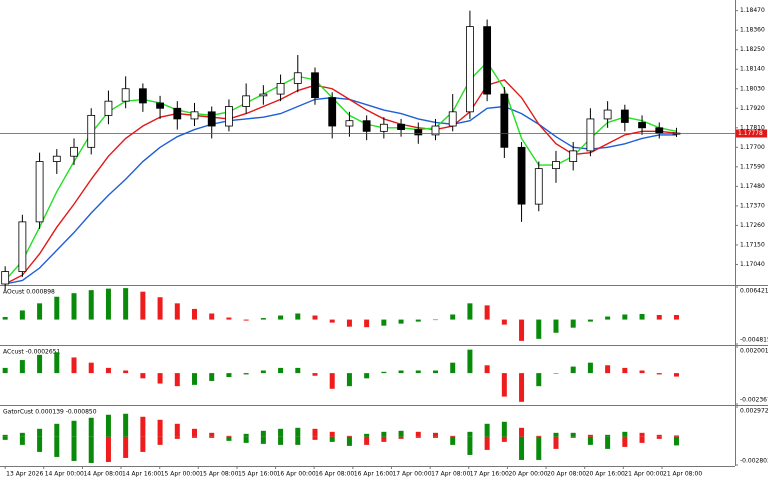  Describe the element at coordinates (411, 474) in the screenshot. I see `x-tick-label: 17 Apr 00:00` at that location.